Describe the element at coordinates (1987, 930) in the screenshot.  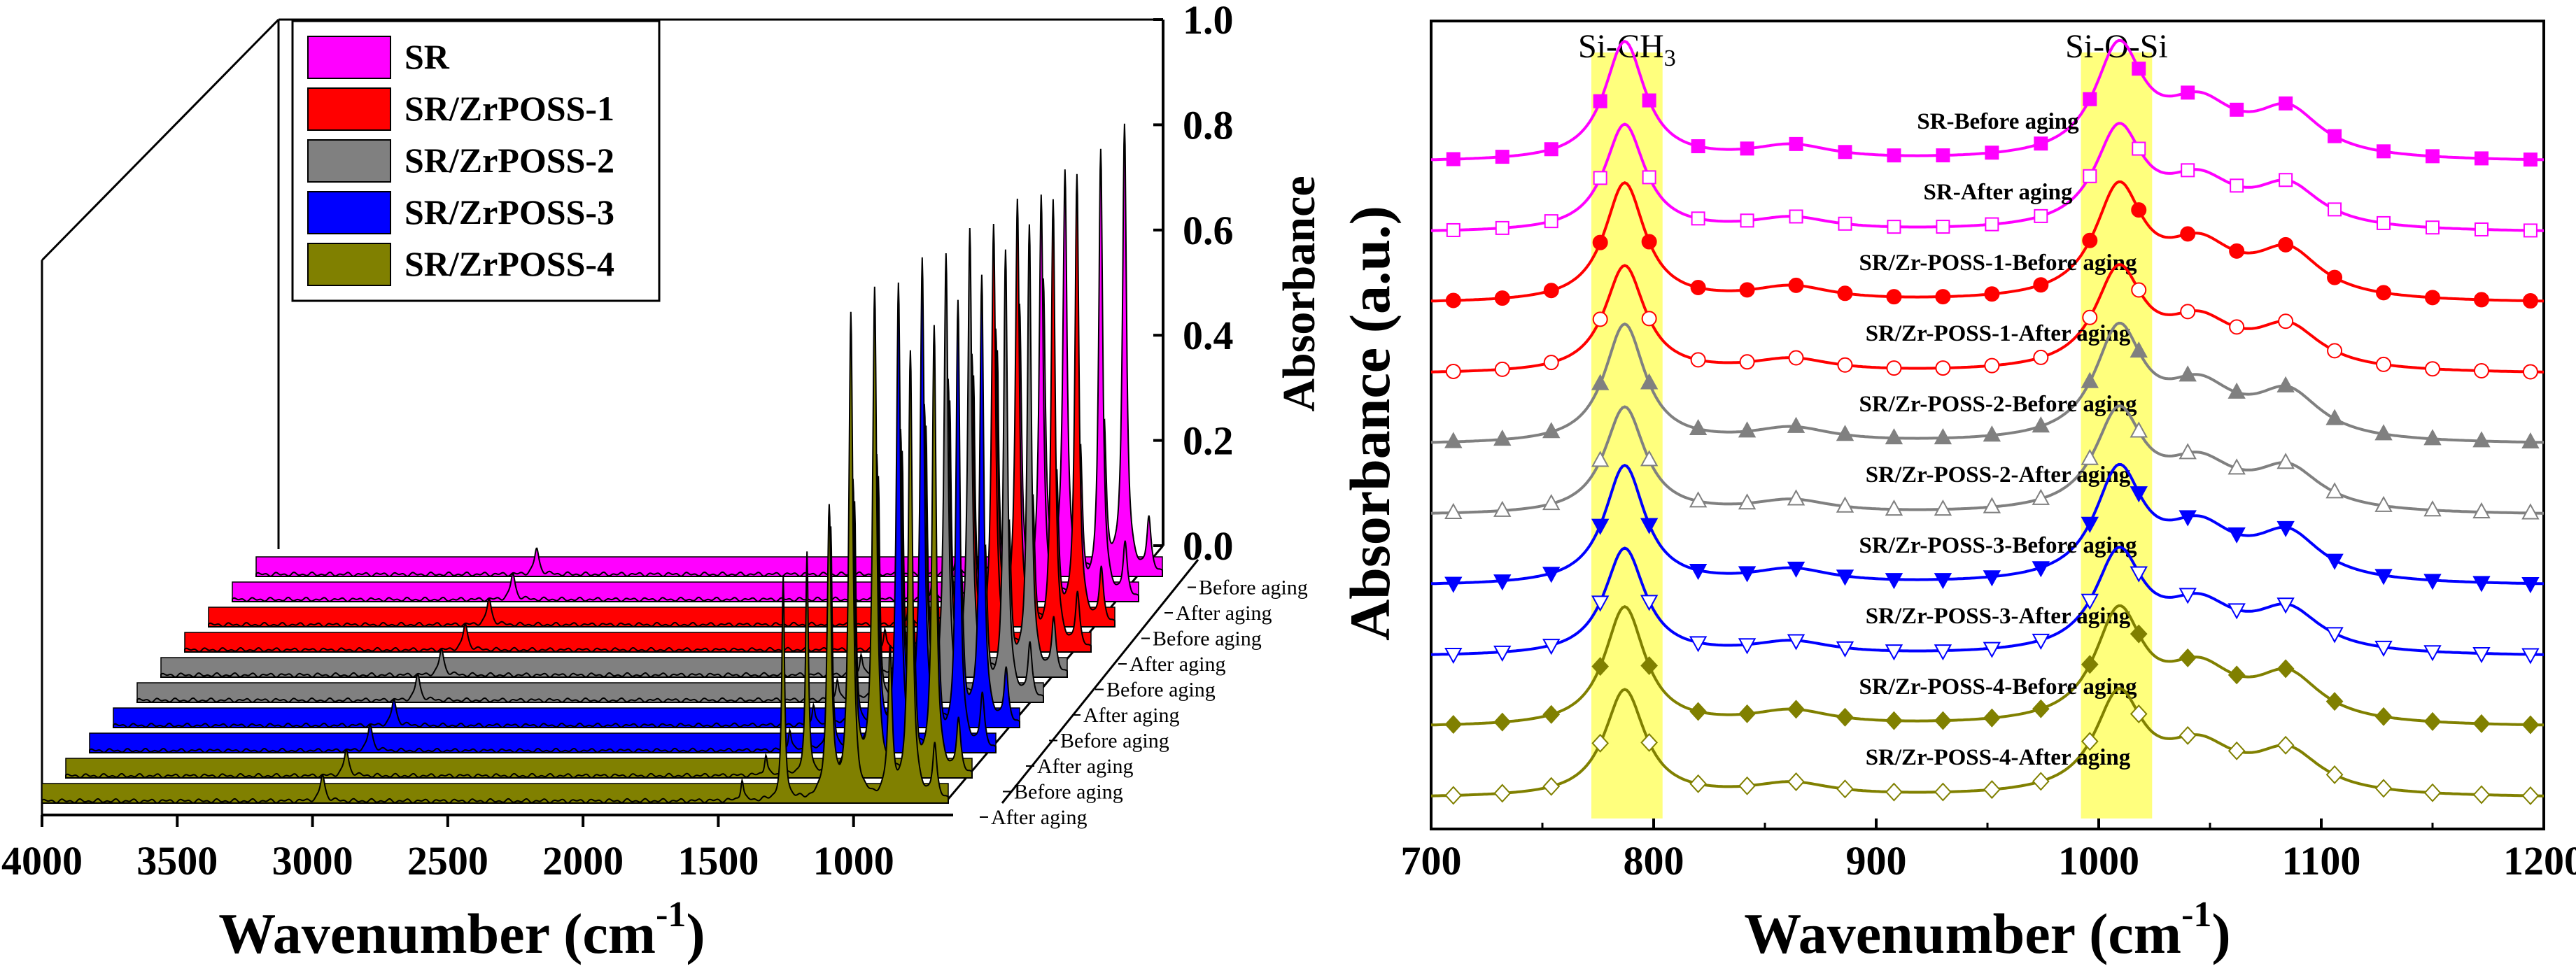
I see `wavenumber-axis-right-title: Wavenumber (cm-1)` at that location.